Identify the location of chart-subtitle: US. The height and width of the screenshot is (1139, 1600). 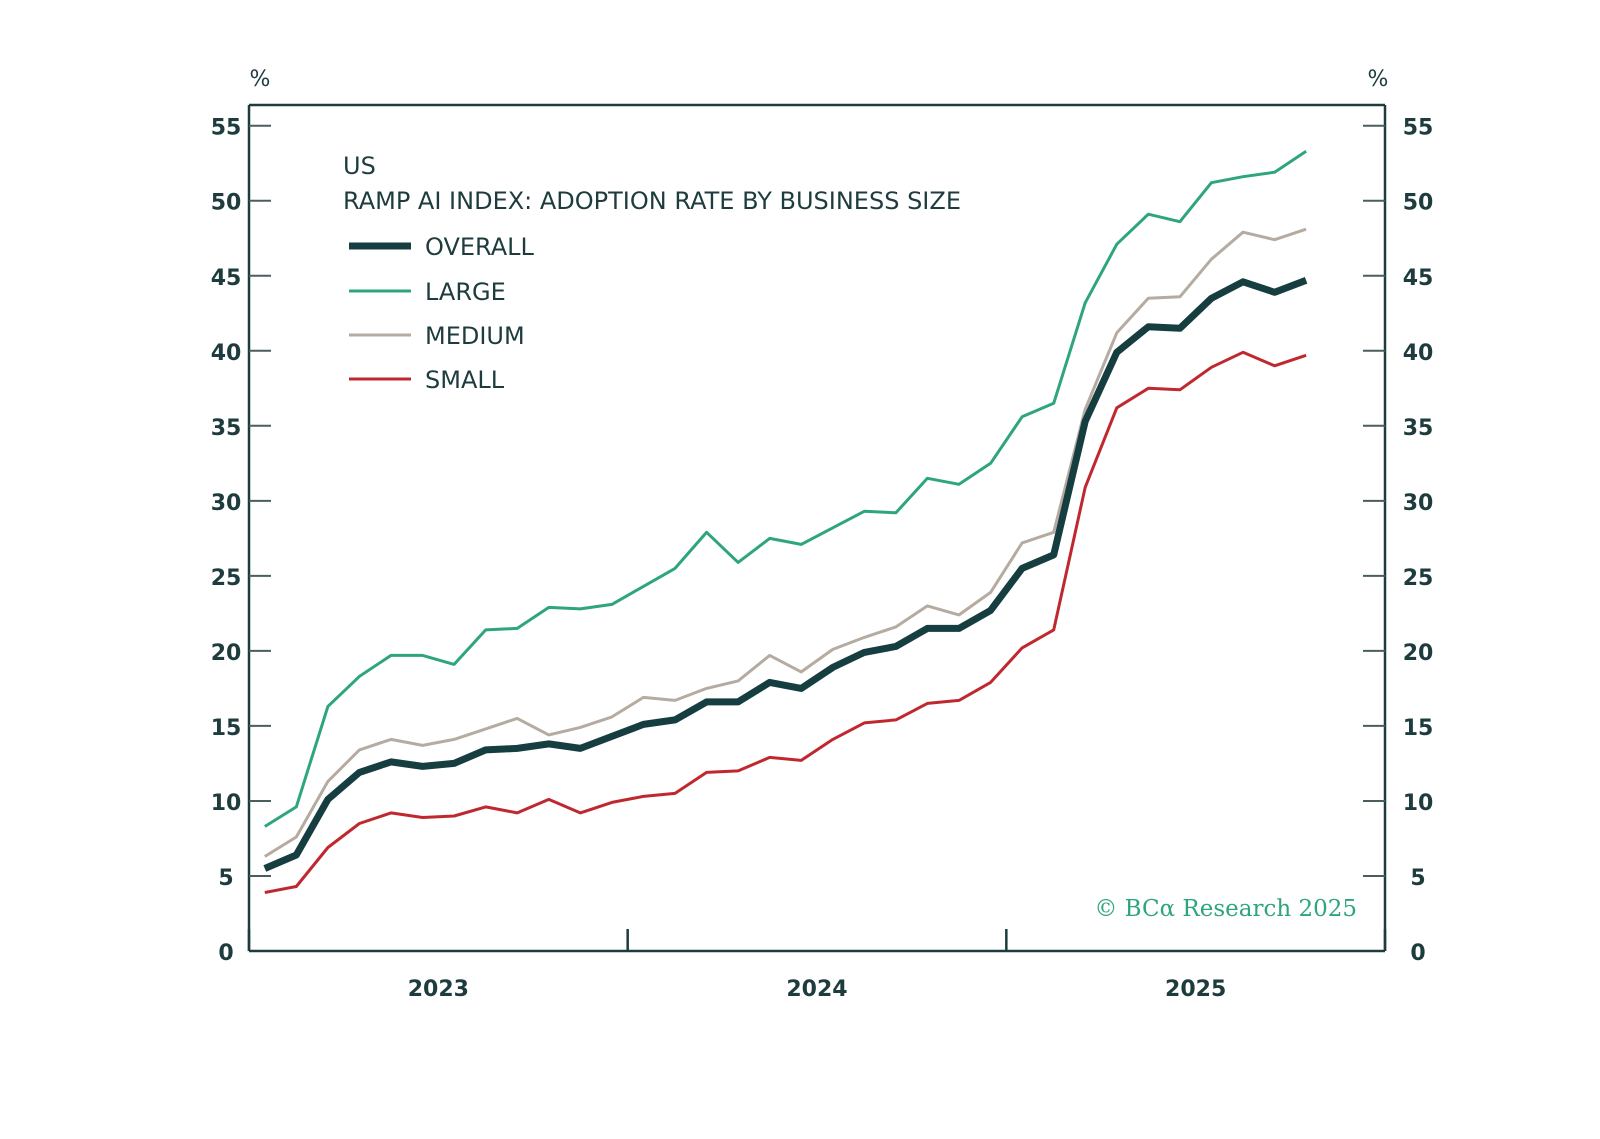
(359, 166).